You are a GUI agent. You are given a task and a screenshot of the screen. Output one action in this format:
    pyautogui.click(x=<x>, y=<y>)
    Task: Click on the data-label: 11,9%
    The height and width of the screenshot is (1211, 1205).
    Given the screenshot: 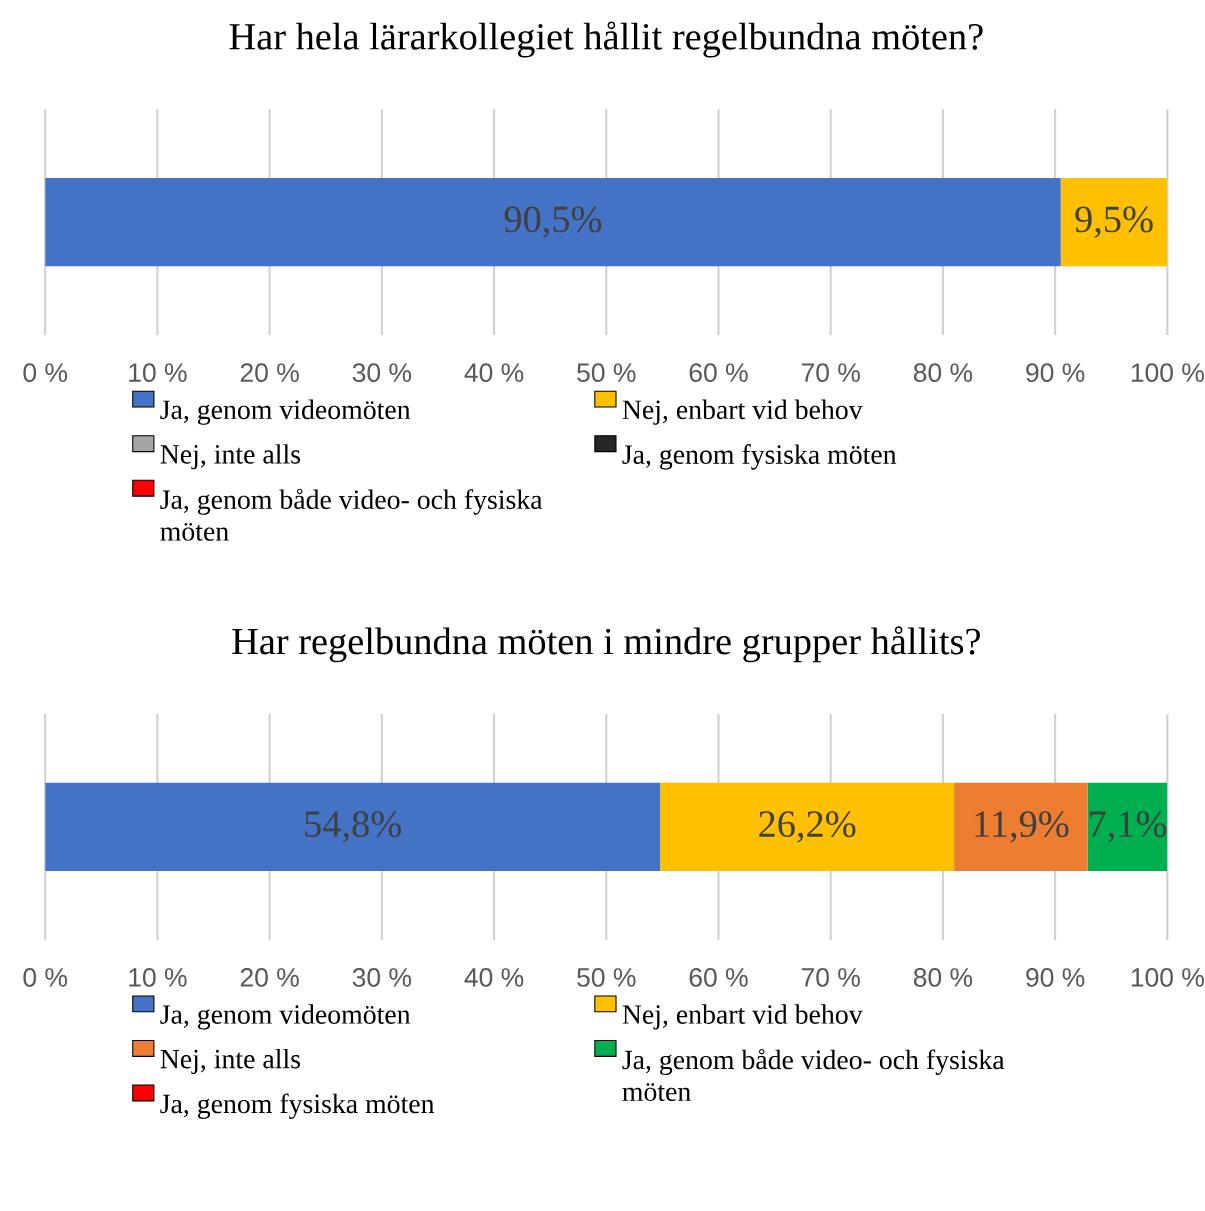 What is the action you would take?
    pyautogui.click(x=1022, y=827)
    